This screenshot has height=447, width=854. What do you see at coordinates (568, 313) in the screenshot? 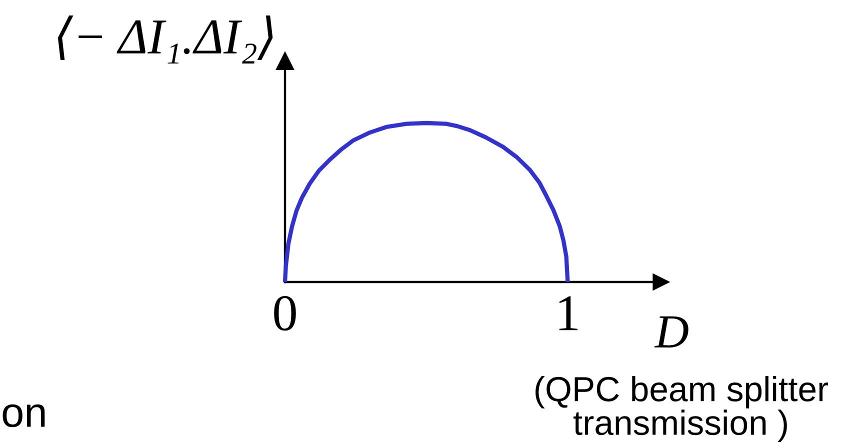
I see `x-tick-label: 1` at bounding box center [568, 313].